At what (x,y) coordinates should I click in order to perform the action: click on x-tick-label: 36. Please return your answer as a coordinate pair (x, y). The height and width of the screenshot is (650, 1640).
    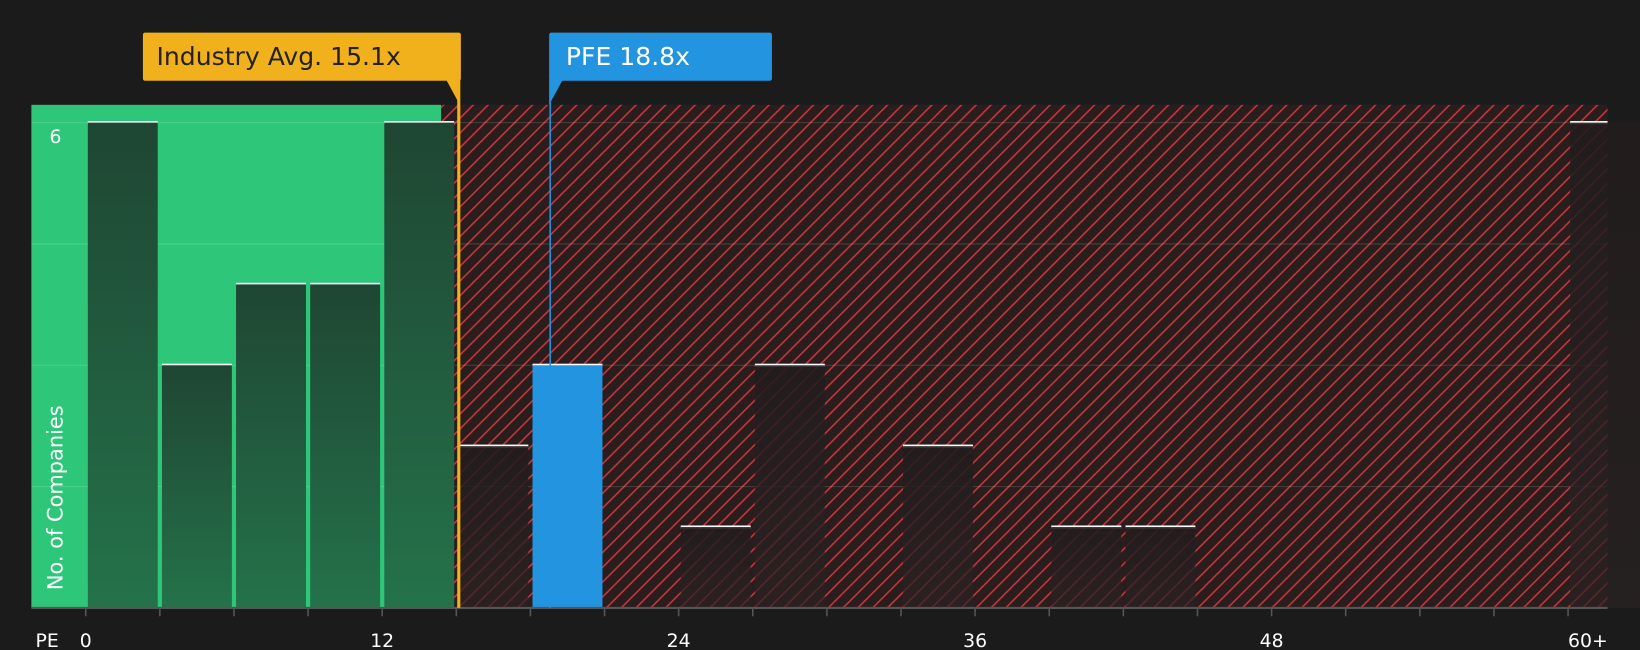
    Looking at the image, I should click on (975, 640).